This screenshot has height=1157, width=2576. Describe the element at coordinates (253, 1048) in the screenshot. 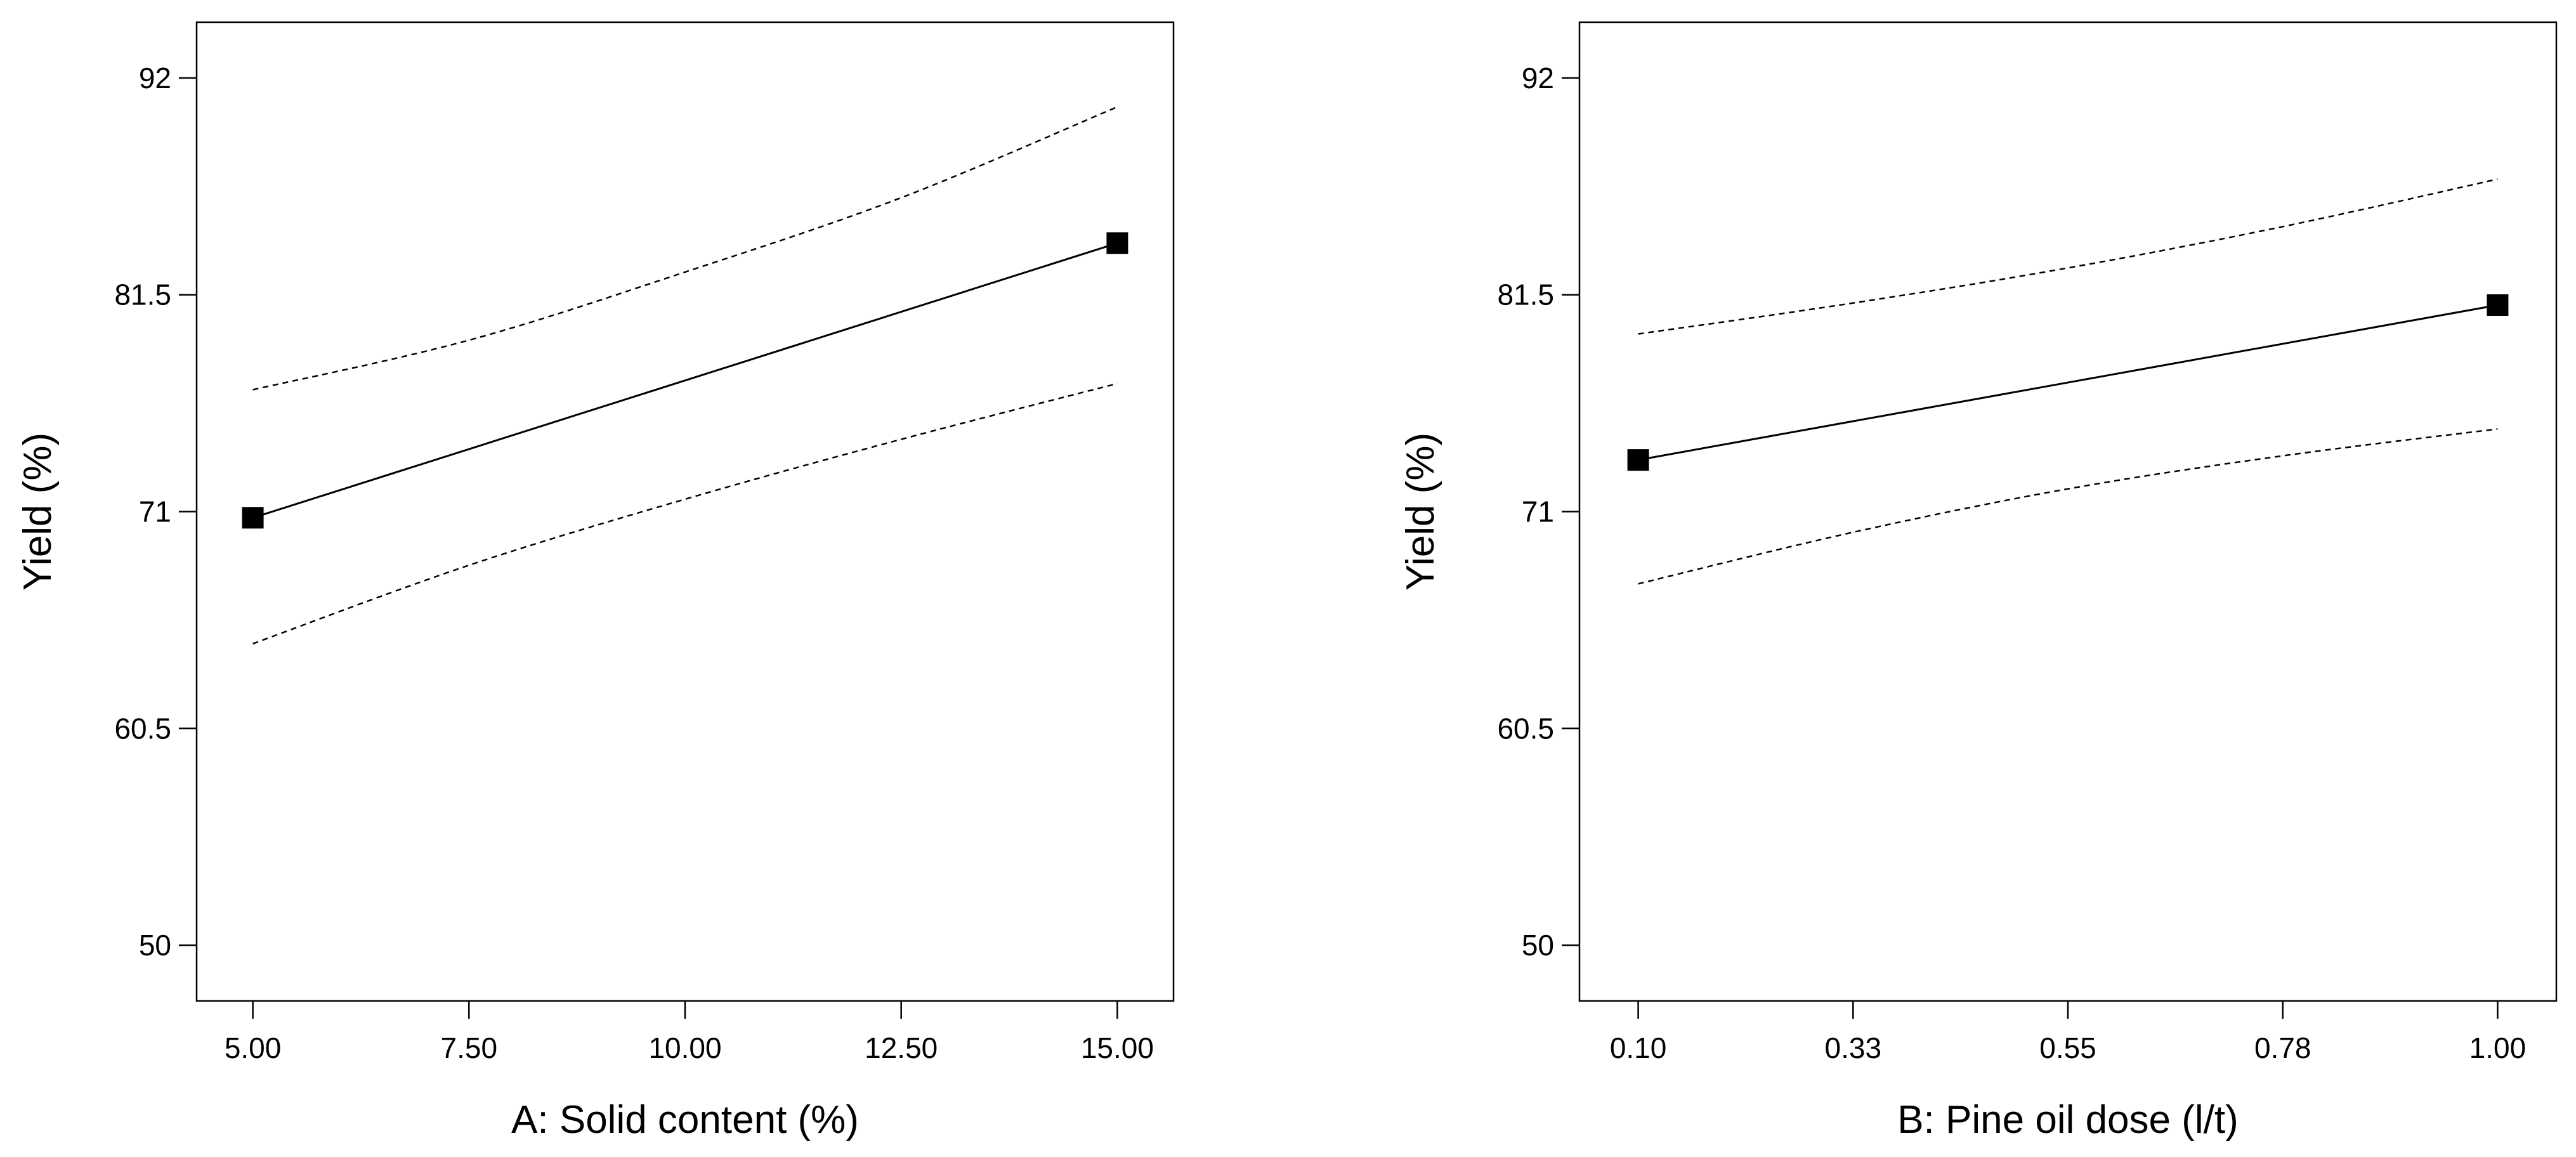

I see `x-tick-label: 5.00` at that location.